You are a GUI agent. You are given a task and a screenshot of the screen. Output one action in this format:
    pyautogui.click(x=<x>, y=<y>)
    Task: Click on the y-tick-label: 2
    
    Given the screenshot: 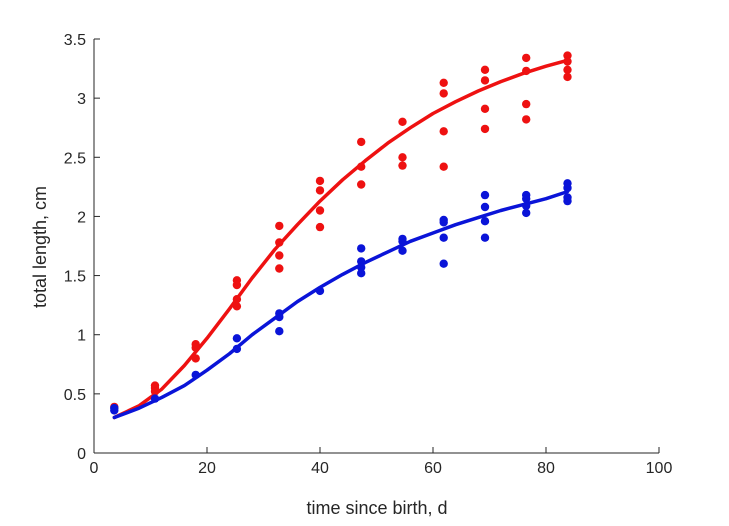 What is the action you would take?
    pyautogui.click(x=81, y=217)
    